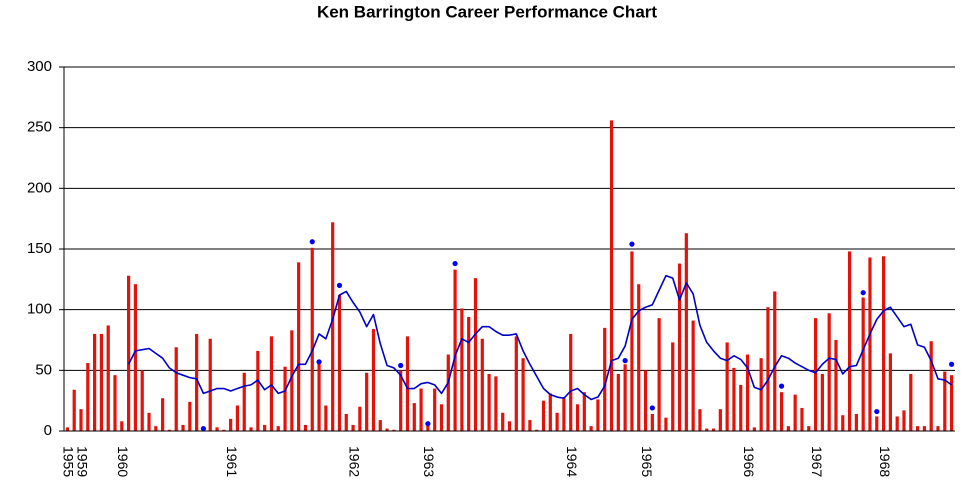 The height and width of the screenshot is (492, 963). I want to click on y-tick-label: 300, so click(39, 66).